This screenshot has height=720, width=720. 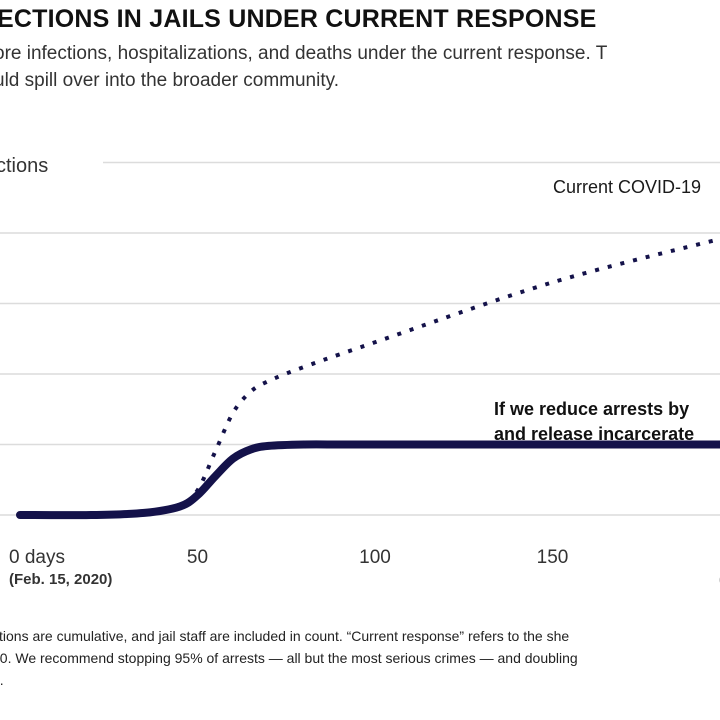 I want to click on x-axis-ticks: 0 days(Feb. 15, 2020)5010015020(S, so click(x=364, y=567).